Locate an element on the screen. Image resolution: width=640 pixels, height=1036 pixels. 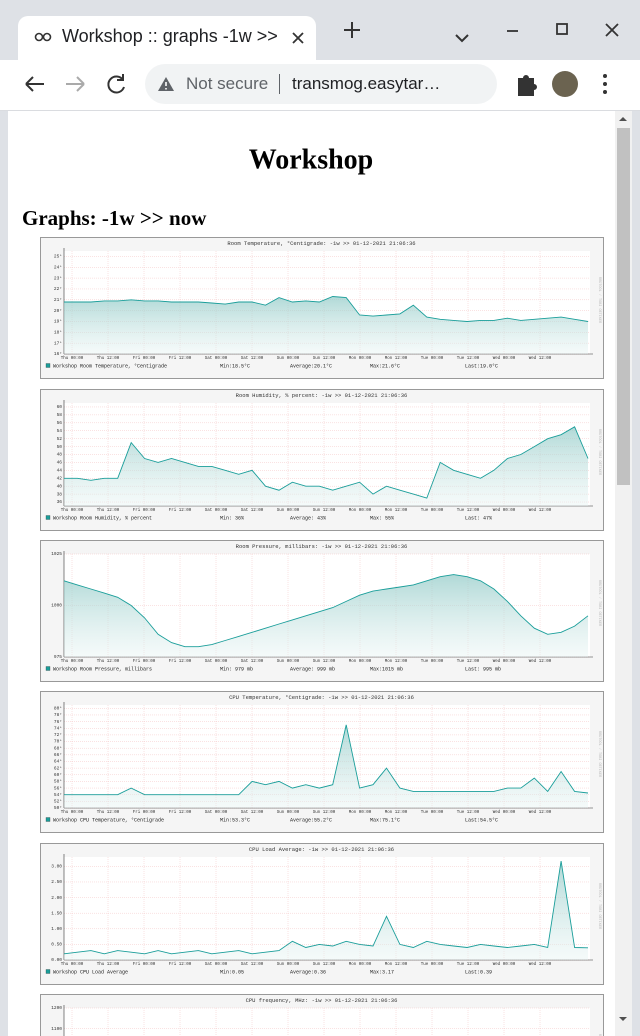
extensions is located at coordinates (527, 85).